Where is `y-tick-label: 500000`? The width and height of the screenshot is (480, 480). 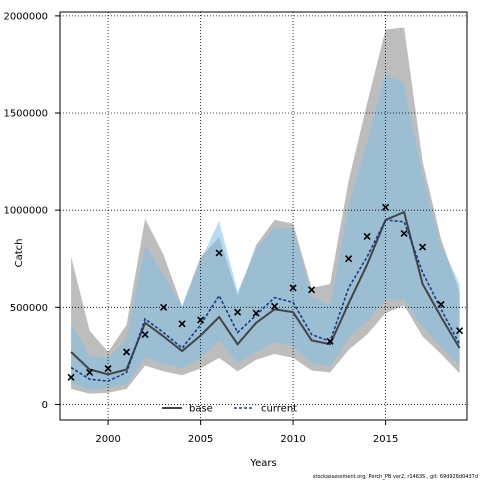 y-tick-label: 500000 is located at coordinates (29, 308).